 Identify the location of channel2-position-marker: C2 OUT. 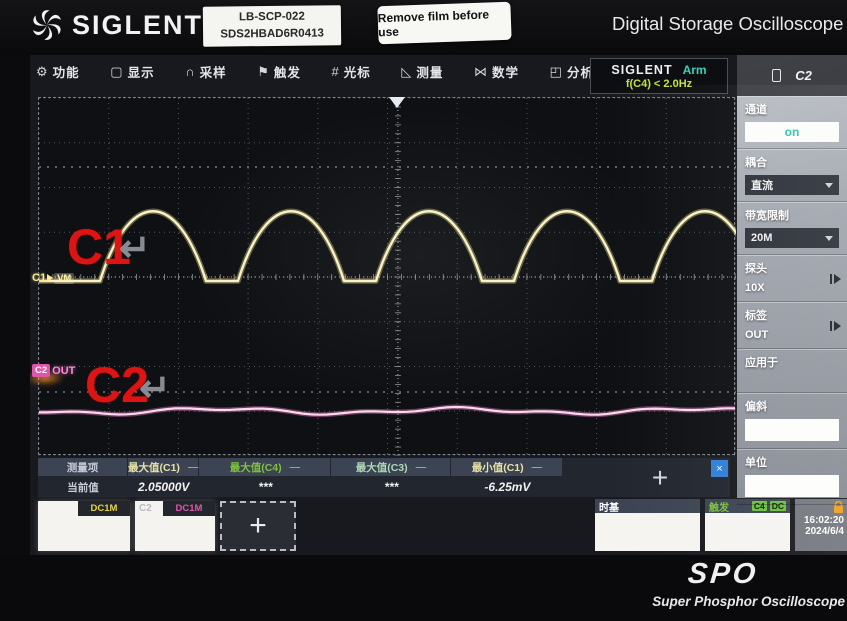
(53, 370).